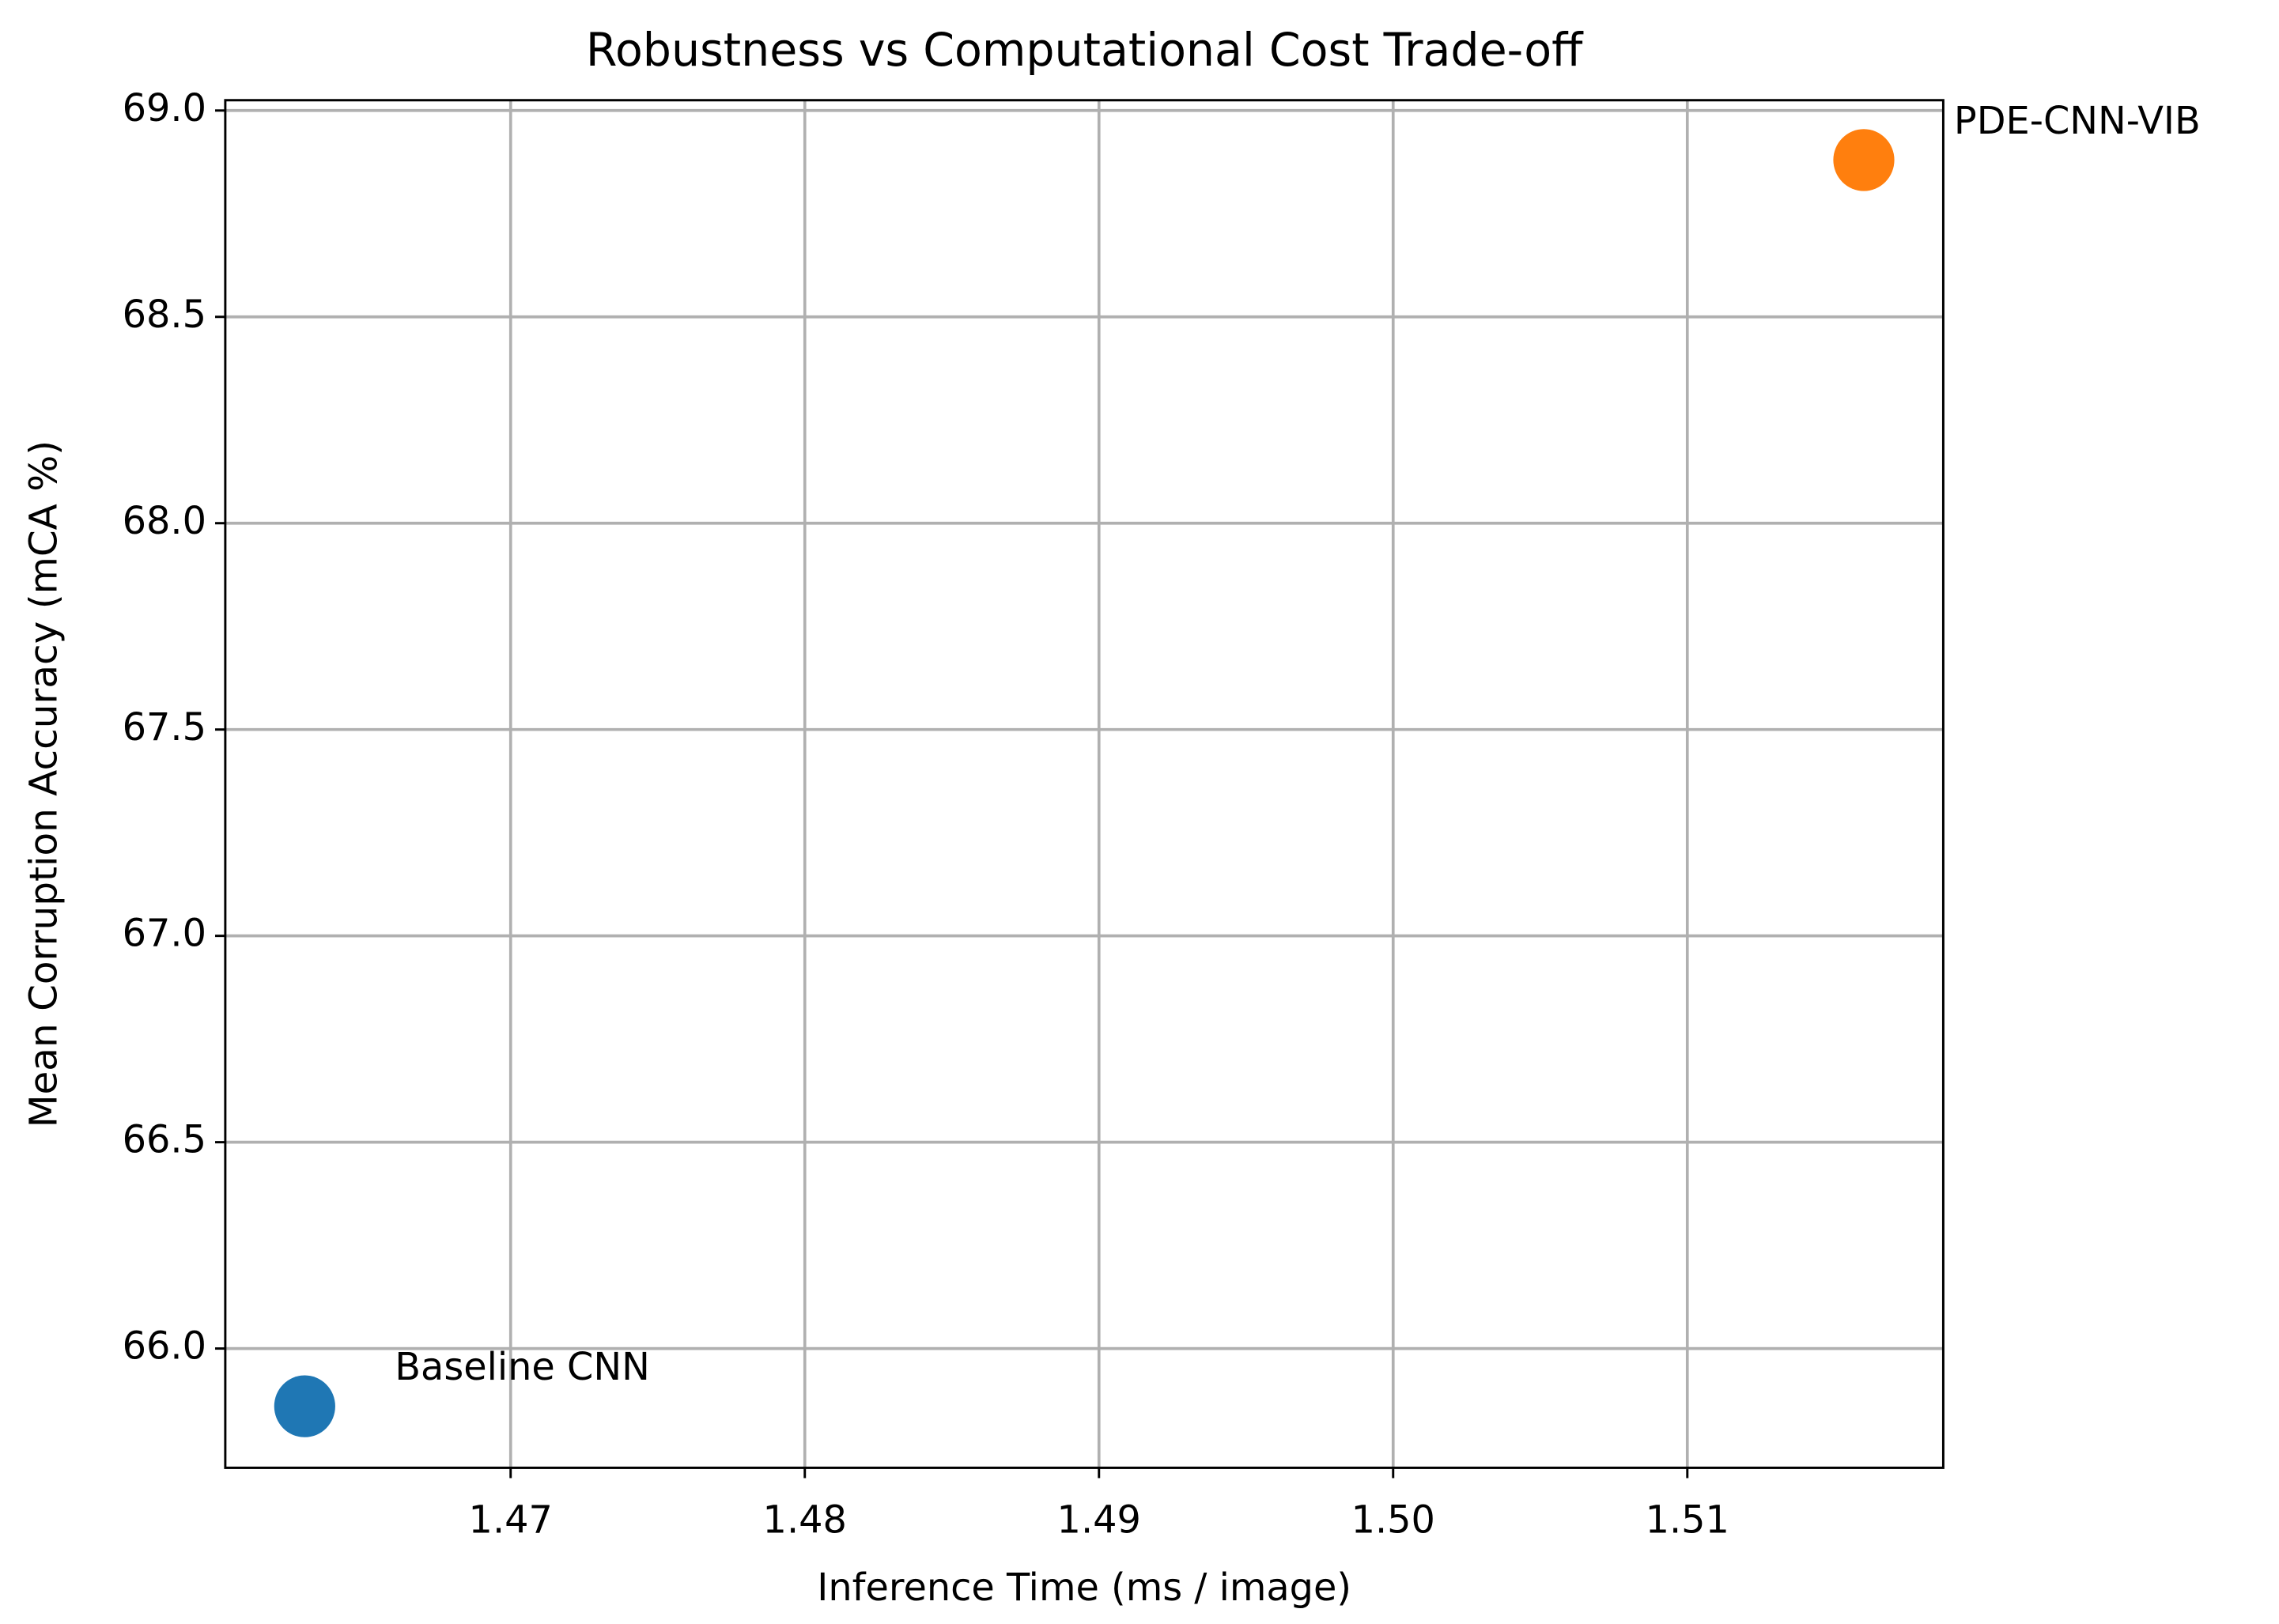 Image resolution: width=2279 pixels, height=1624 pixels. Describe the element at coordinates (1099, 1519) in the screenshot. I see `x-tick-label: 1.49` at that location.